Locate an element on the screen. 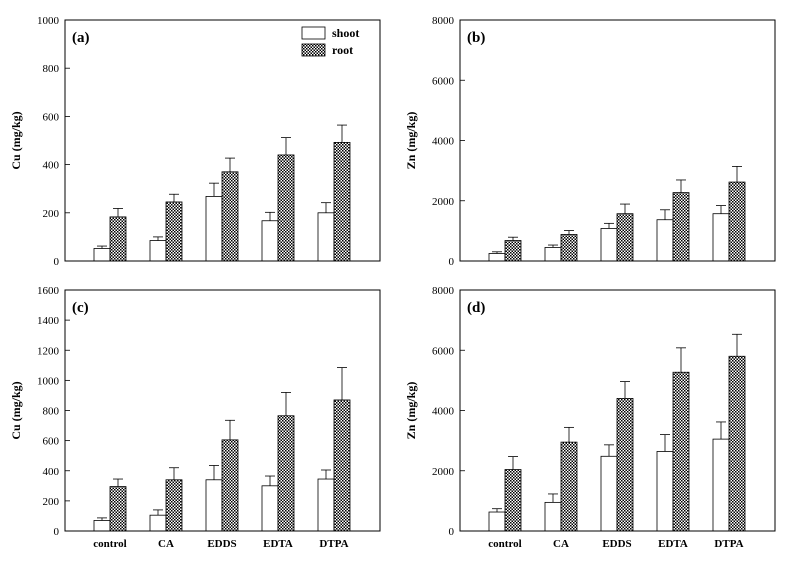 This screenshot has height=566, width=800. legend-label-root: root is located at coordinates (342, 50).